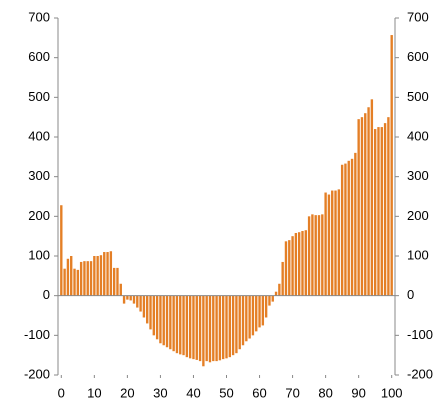 This screenshot has height=403, width=443. What do you see at coordinates (39, 254) in the screenshot?
I see `y-tick-label: 100` at bounding box center [39, 254].